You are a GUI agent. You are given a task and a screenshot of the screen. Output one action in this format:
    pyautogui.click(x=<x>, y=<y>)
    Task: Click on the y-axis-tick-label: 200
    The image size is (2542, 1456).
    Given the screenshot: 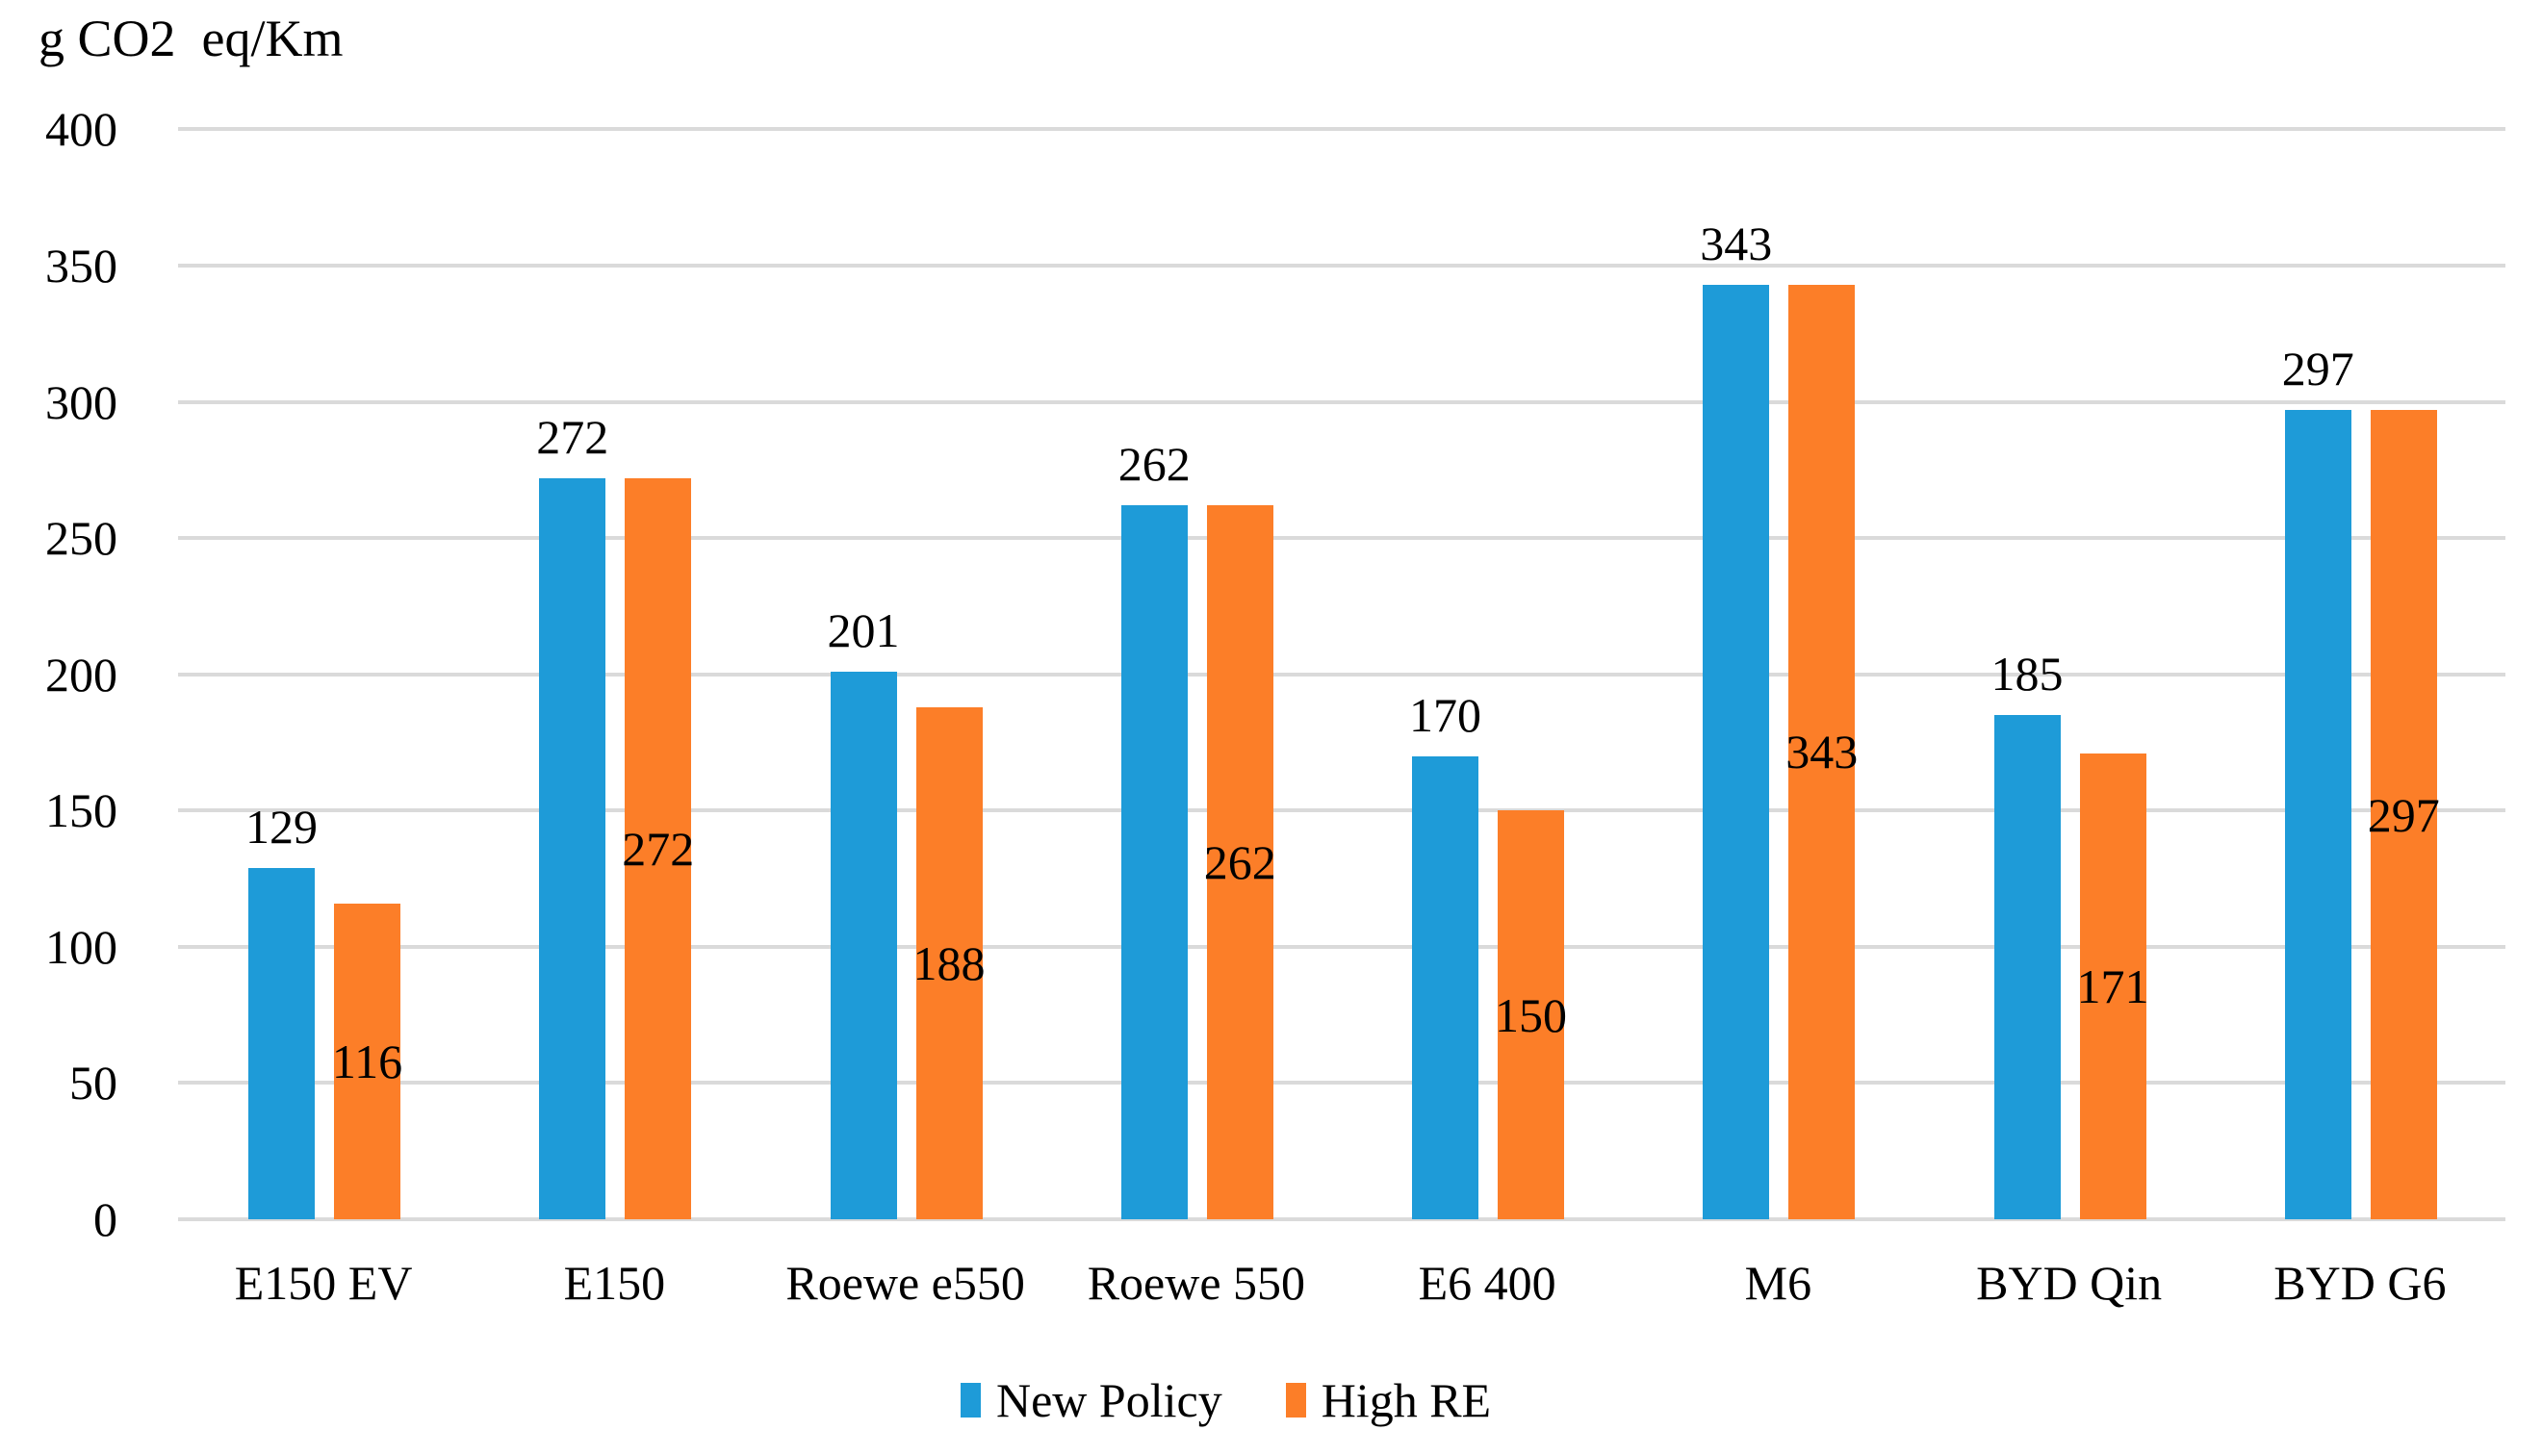 What is the action you would take?
    pyautogui.click(x=81, y=674)
    